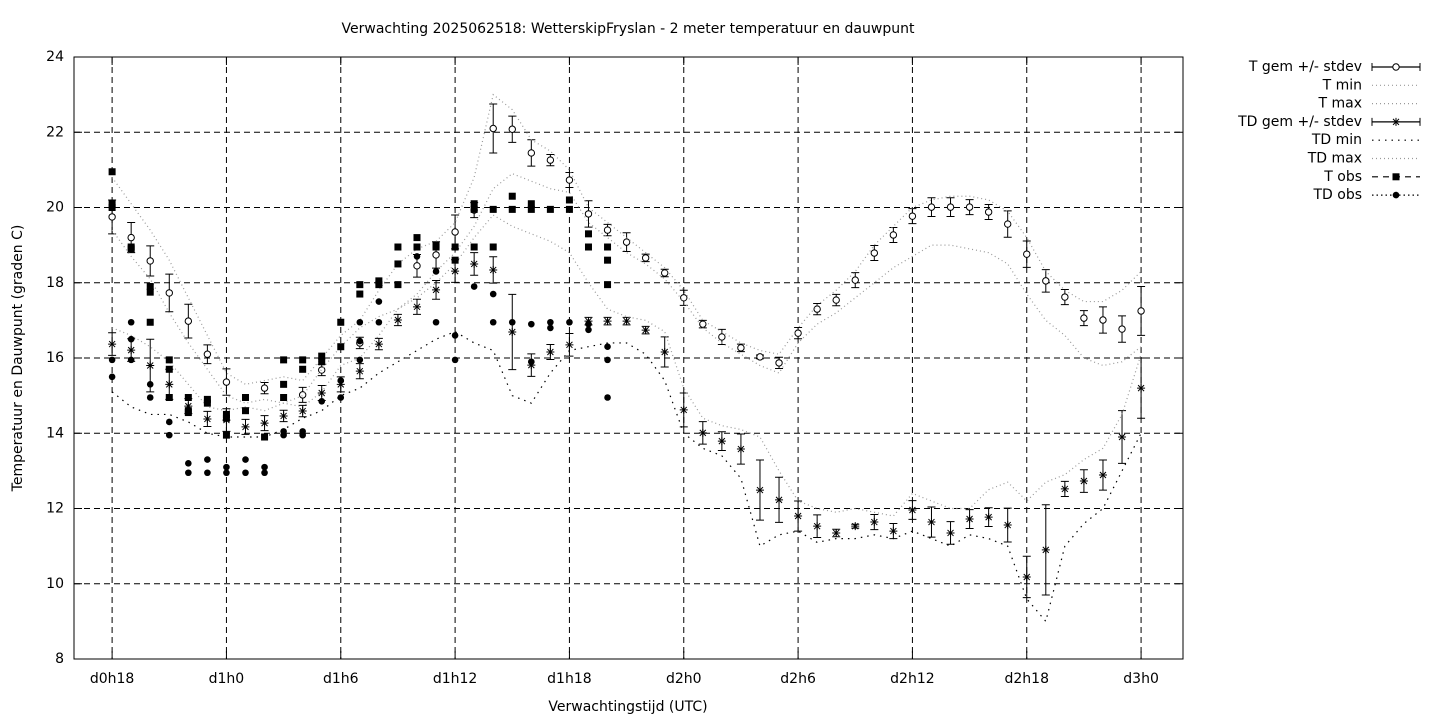  What do you see at coordinates (55, 208) in the screenshot?
I see `y-tick-label: 20` at bounding box center [55, 208].